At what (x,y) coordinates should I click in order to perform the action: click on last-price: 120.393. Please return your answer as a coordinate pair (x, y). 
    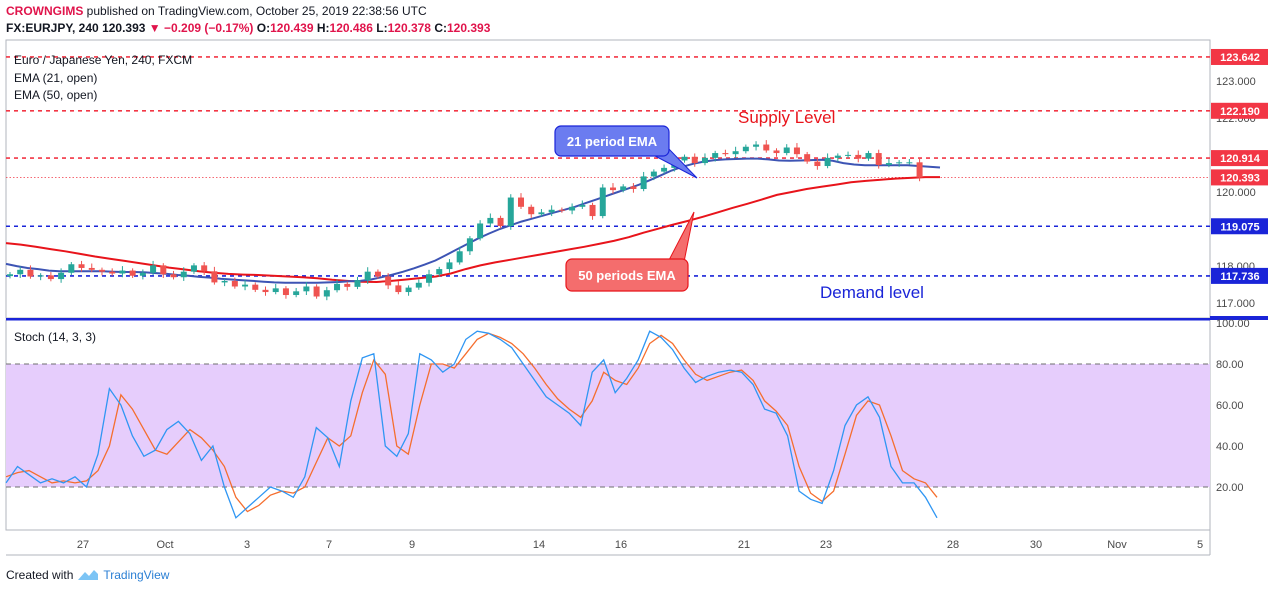
    Looking at the image, I should click on (124, 28).